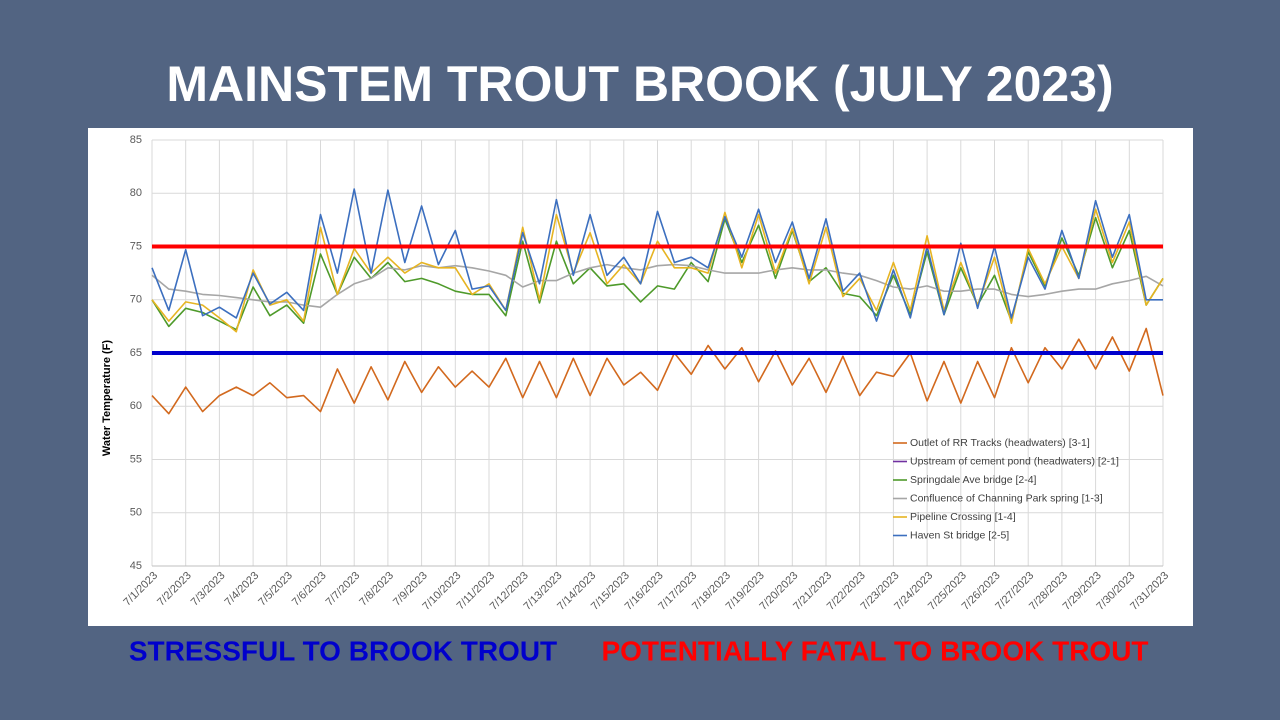 The image size is (1280, 720). I want to click on y-tick-label: 70, so click(136, 300).